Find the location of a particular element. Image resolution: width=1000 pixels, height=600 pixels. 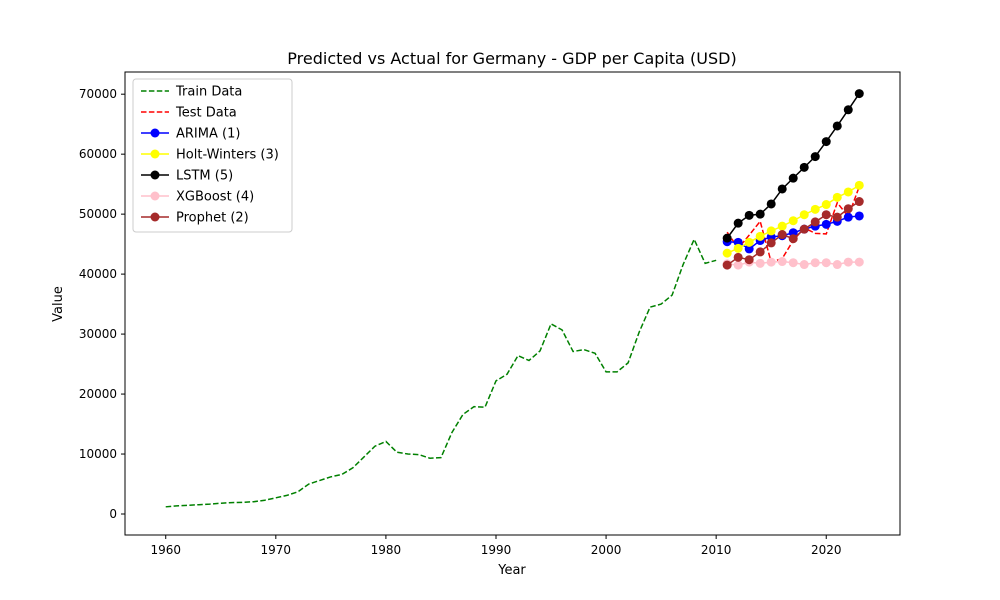

legend-label: Prophet (2) is located at coordinates (212, 218).